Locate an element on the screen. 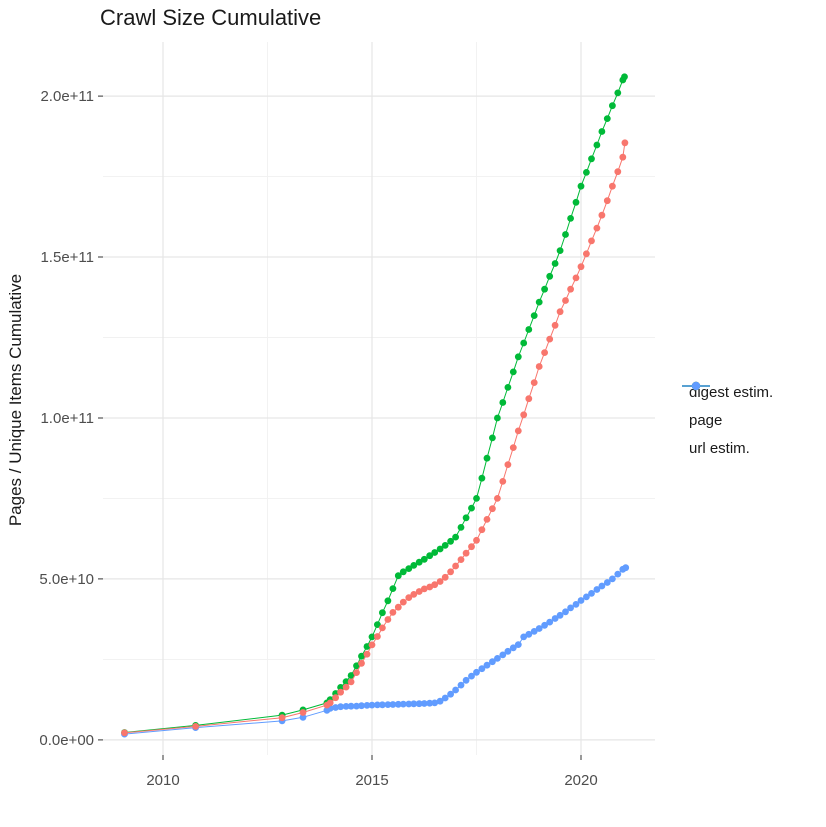 The image size is (826, 827). legend-item-url-estim-: url estim. is located at coordinates (727, 421).